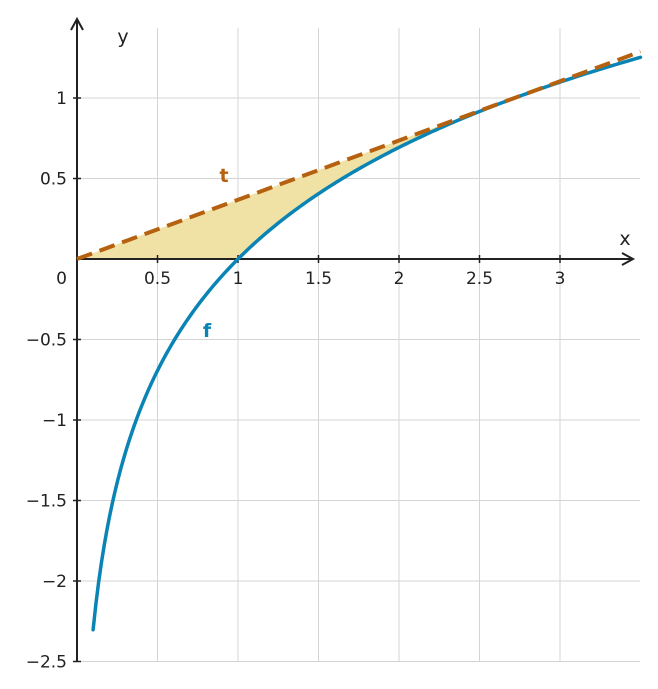 The image size is (658, 689). Describe the element at coordinates (122, 37) in the screenshot. I see `y-axis-label: y` at that location.